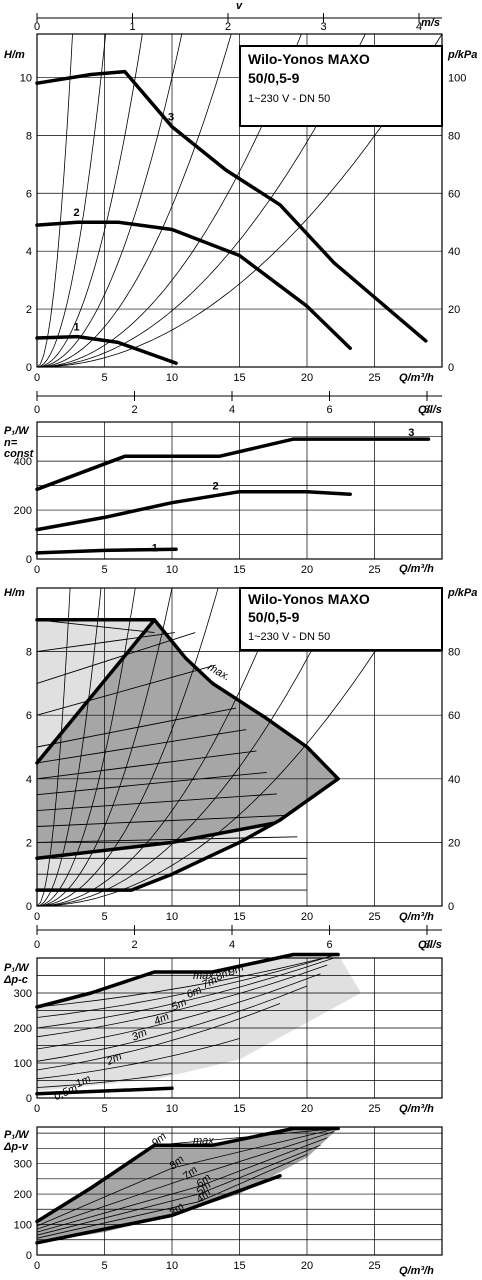  What do you see at coordinates (172, 1196) in the screenshot?
I see `dpv-curve-4m` at bounding box center [172, 1196].